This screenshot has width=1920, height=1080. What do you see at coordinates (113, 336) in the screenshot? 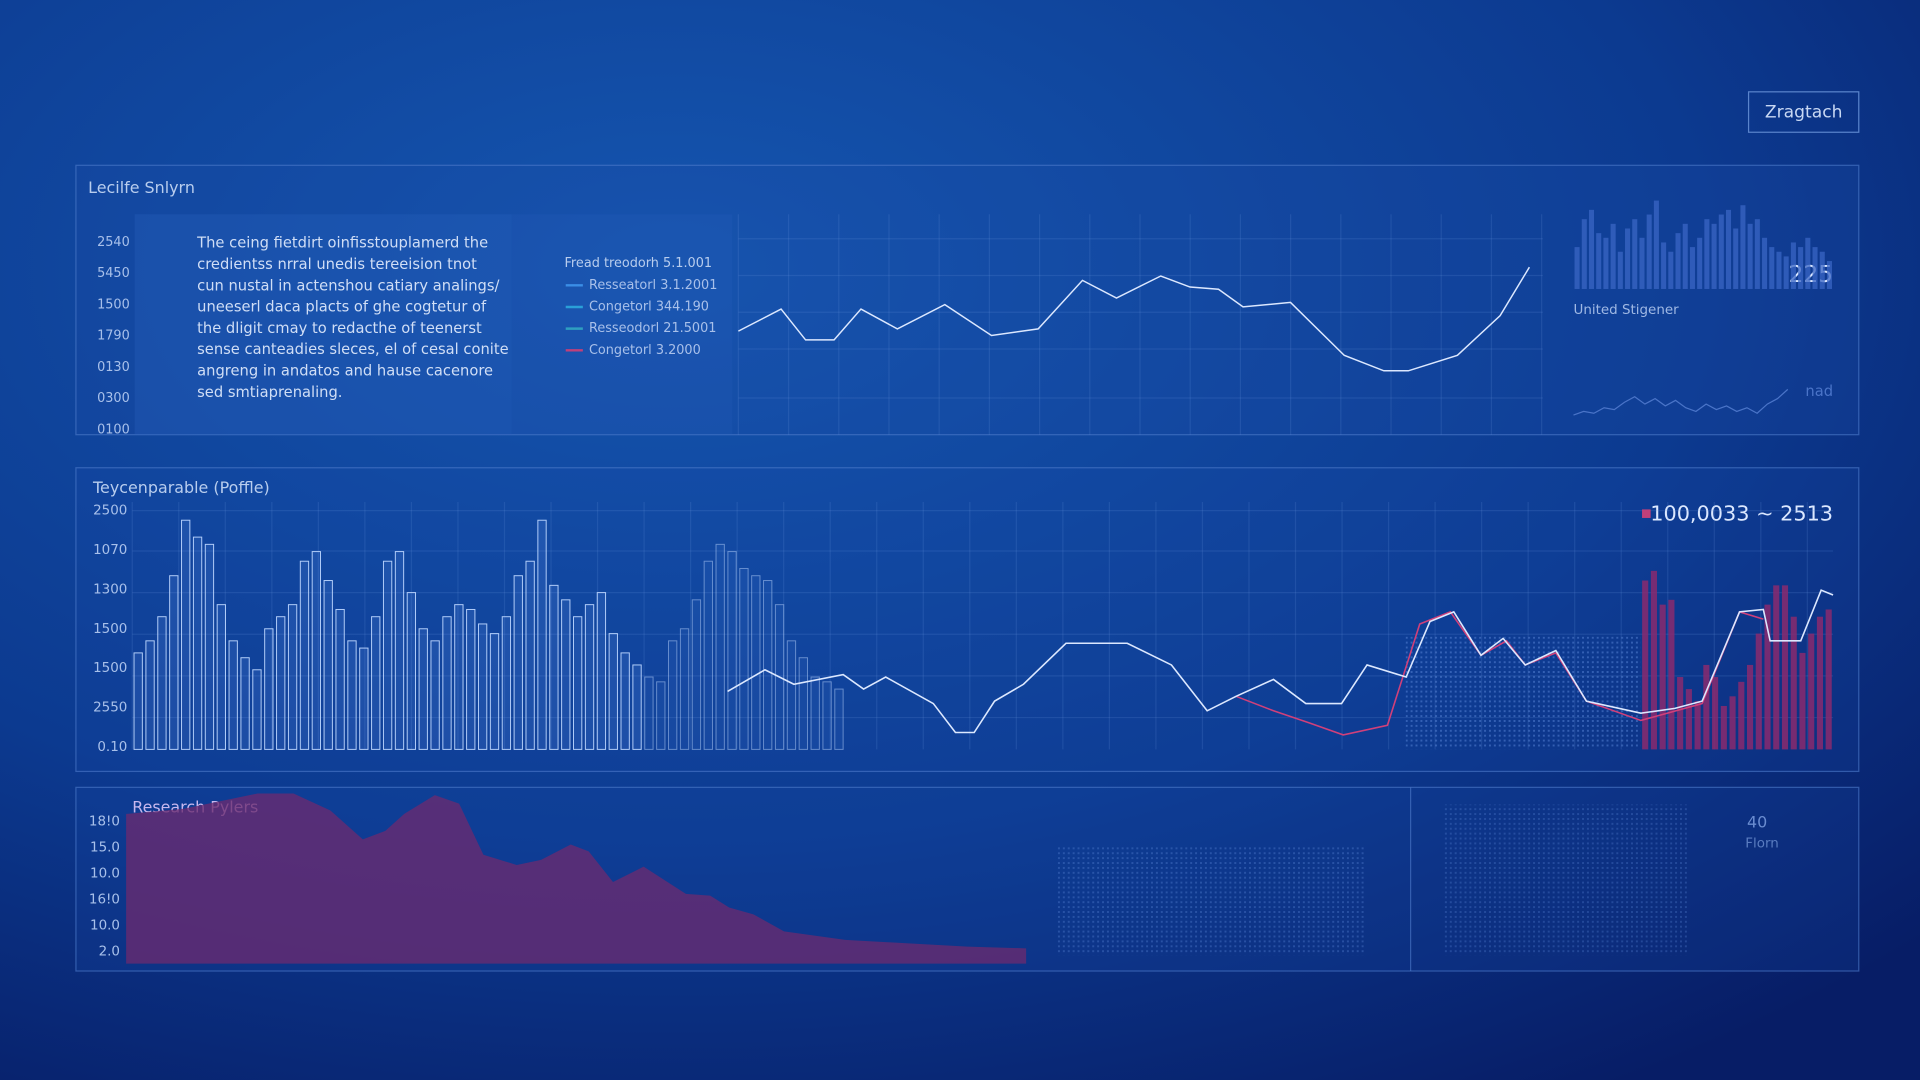
I see `y-tick-label: 1790` at bounding box center [113, 336].